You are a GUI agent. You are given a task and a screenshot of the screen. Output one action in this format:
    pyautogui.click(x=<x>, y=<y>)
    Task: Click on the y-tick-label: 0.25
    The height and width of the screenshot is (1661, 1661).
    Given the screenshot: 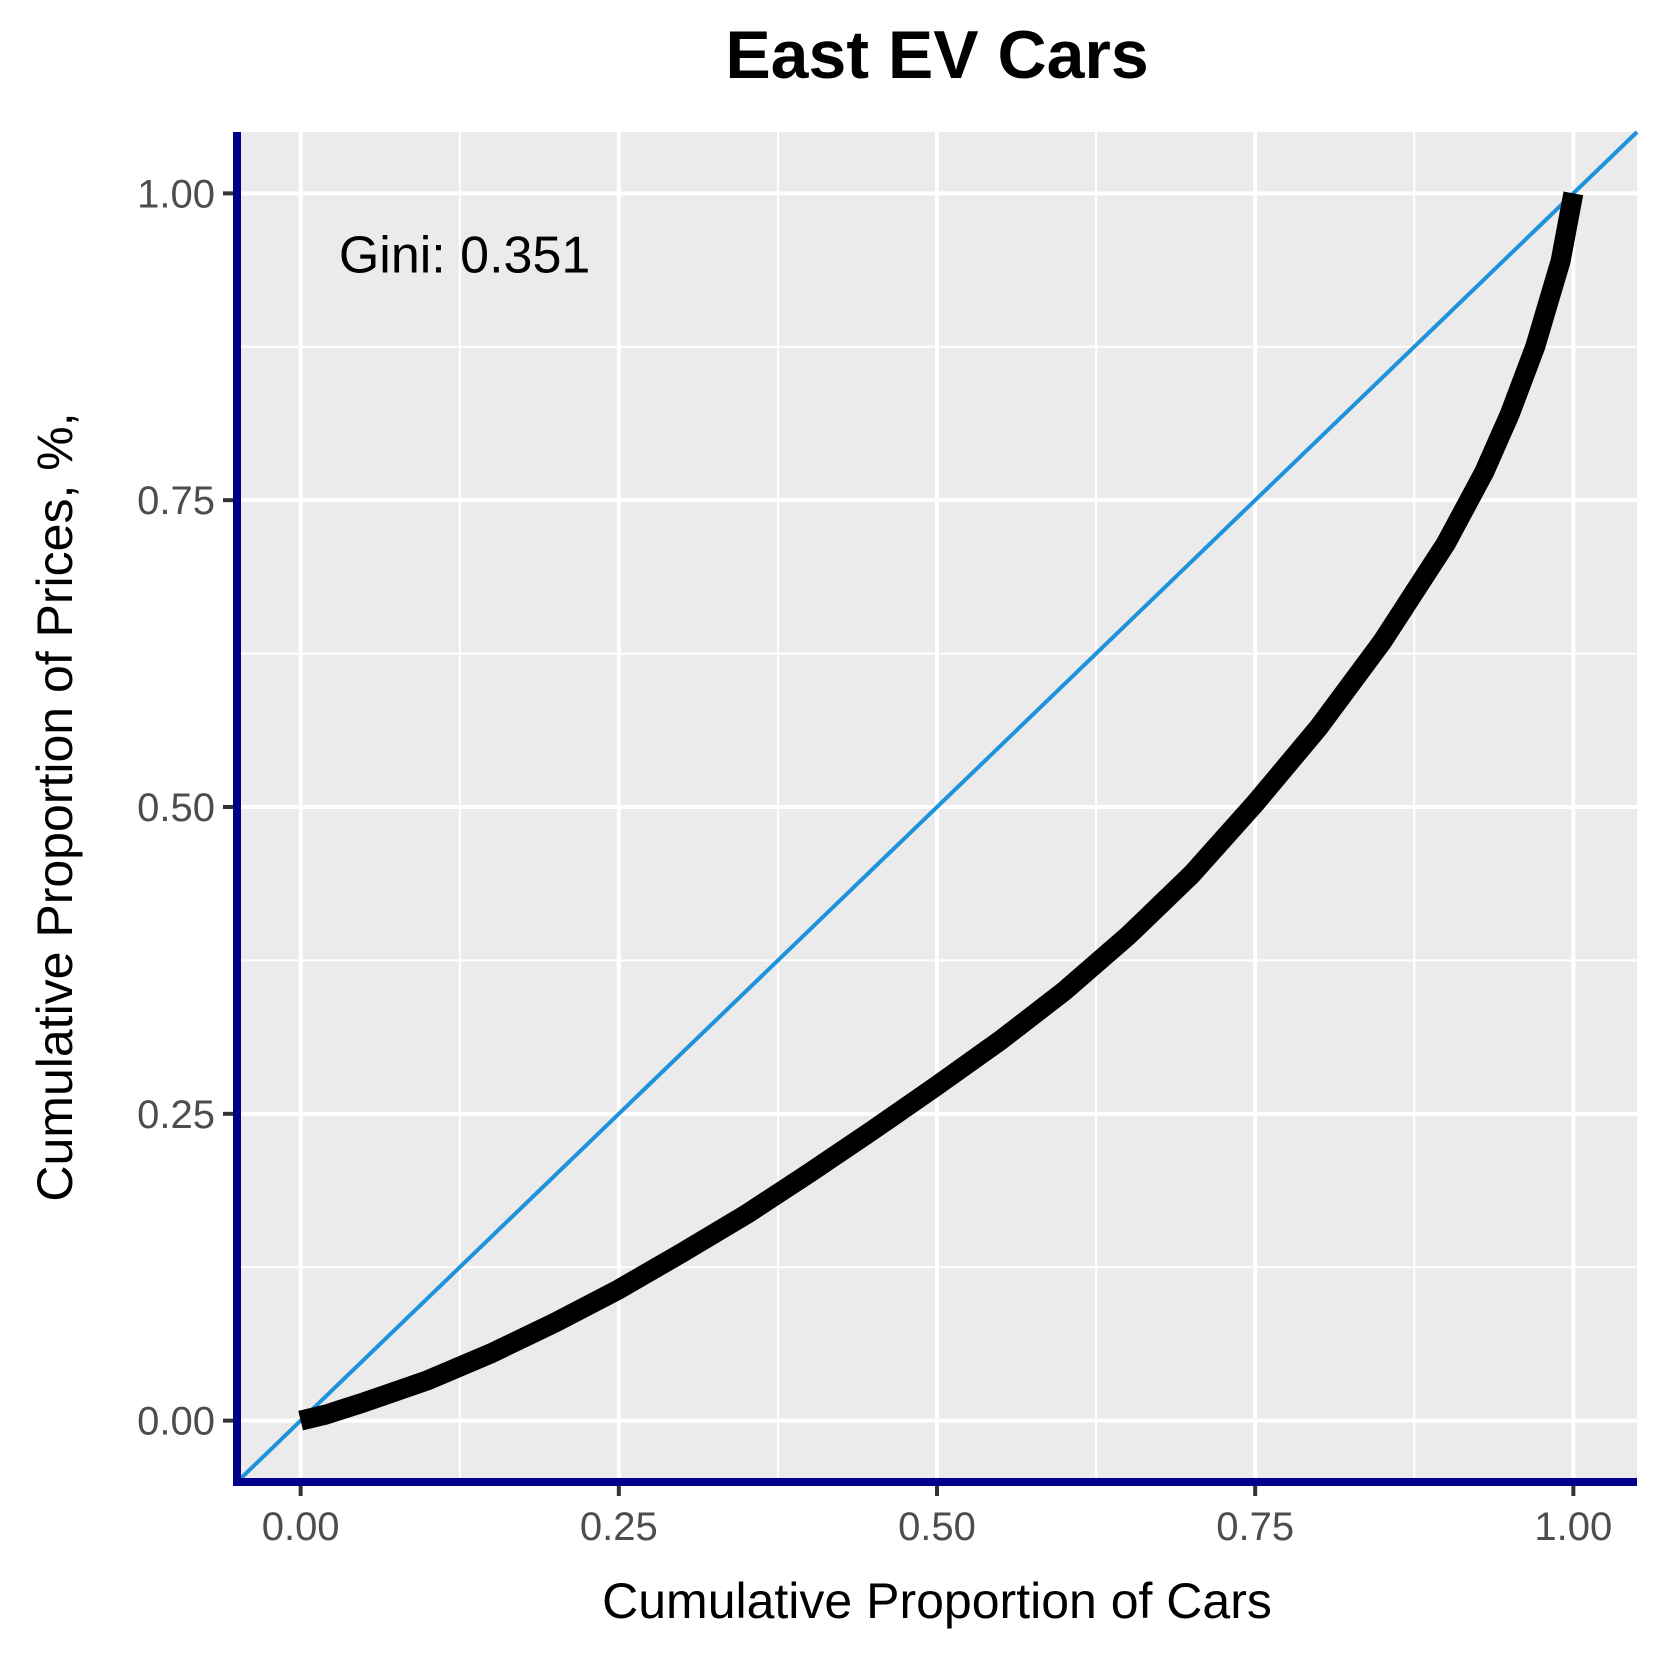 What is the action you would take?
    pyautogui.click(x=176, y=1115)
    